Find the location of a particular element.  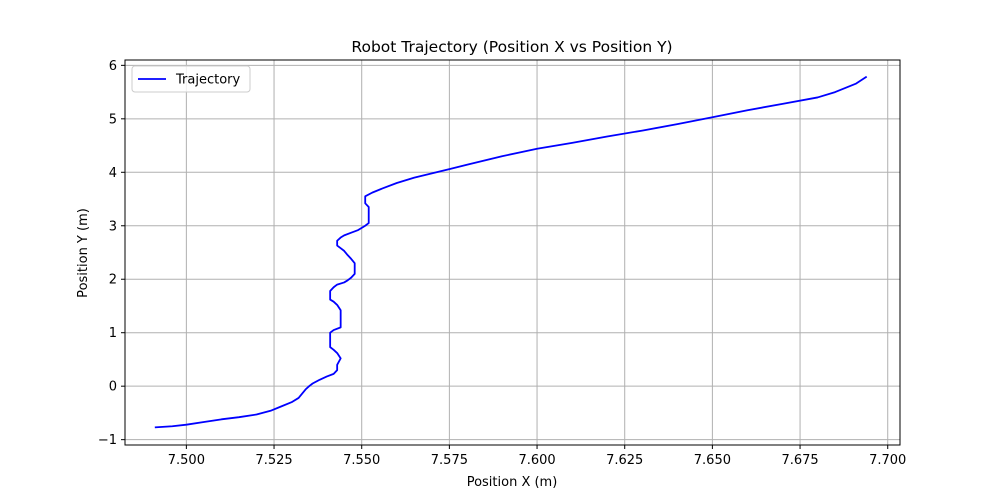

legend-box is located at coordinates (191, 79).